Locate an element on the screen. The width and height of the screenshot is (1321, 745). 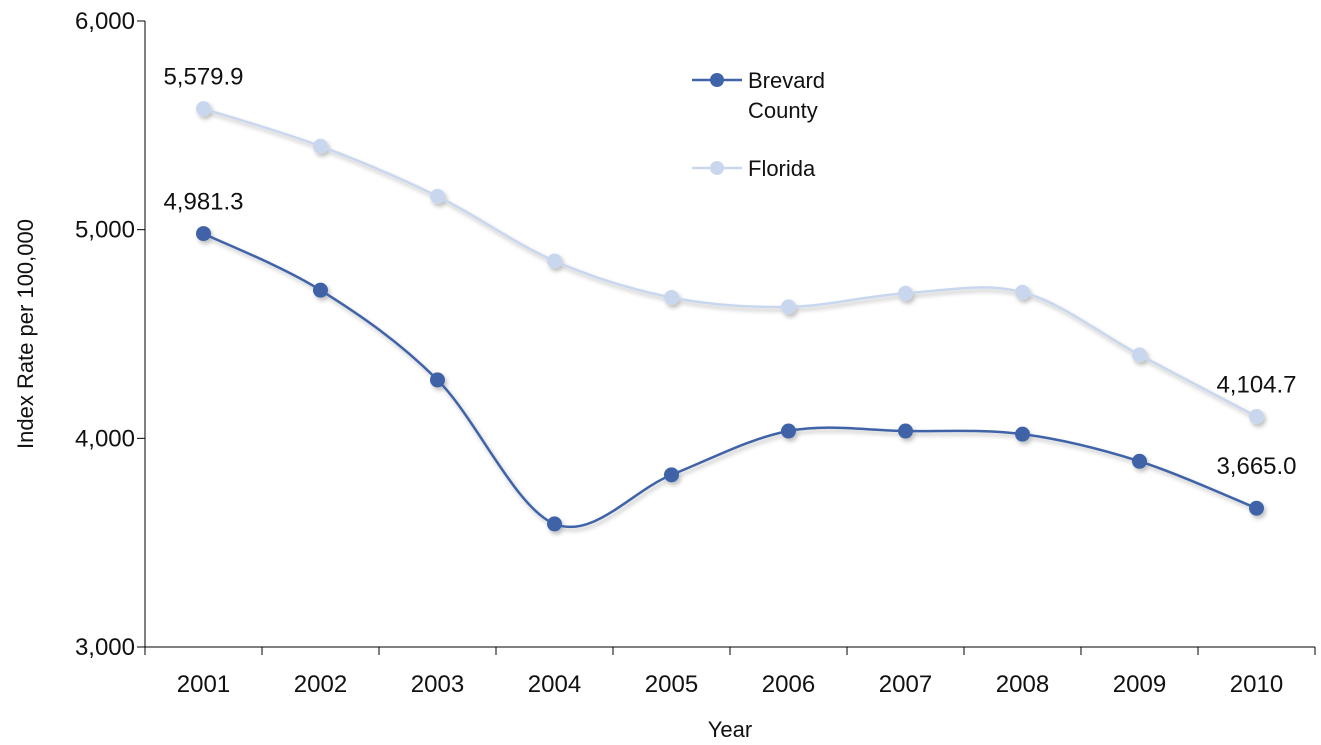
data-point: 2010: 4104.7 is located at coordinates (1256, 416).